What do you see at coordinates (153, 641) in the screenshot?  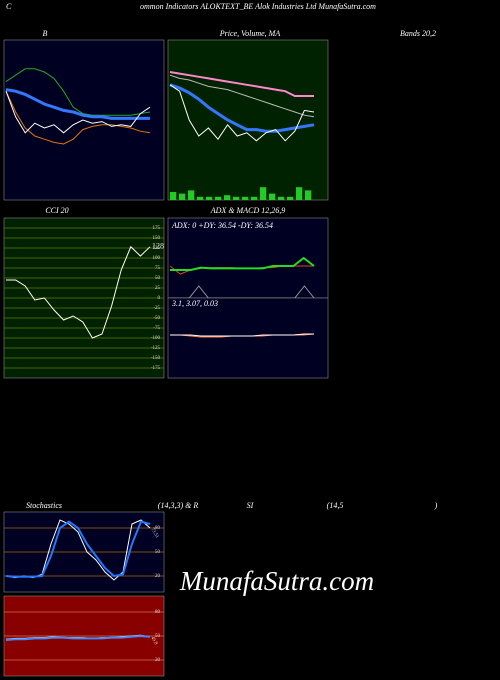 I see `last-value-label: 49.8` at bounding box center [153, 641].